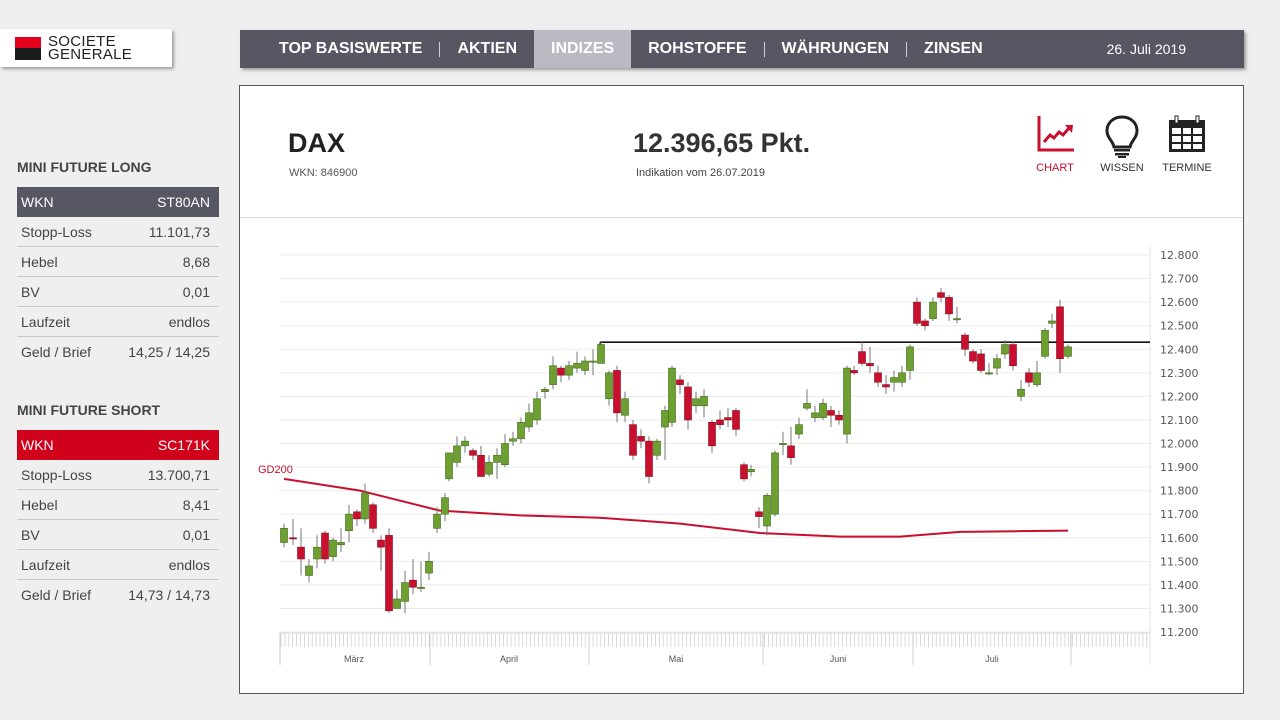 The width and height of the screenshot is (1280, 720). What do you see at coordinates (86, 48) in the screenshot?
I see `societe-generale-logo: SOCIETE GENERALE` at bounding box center [86, 48].